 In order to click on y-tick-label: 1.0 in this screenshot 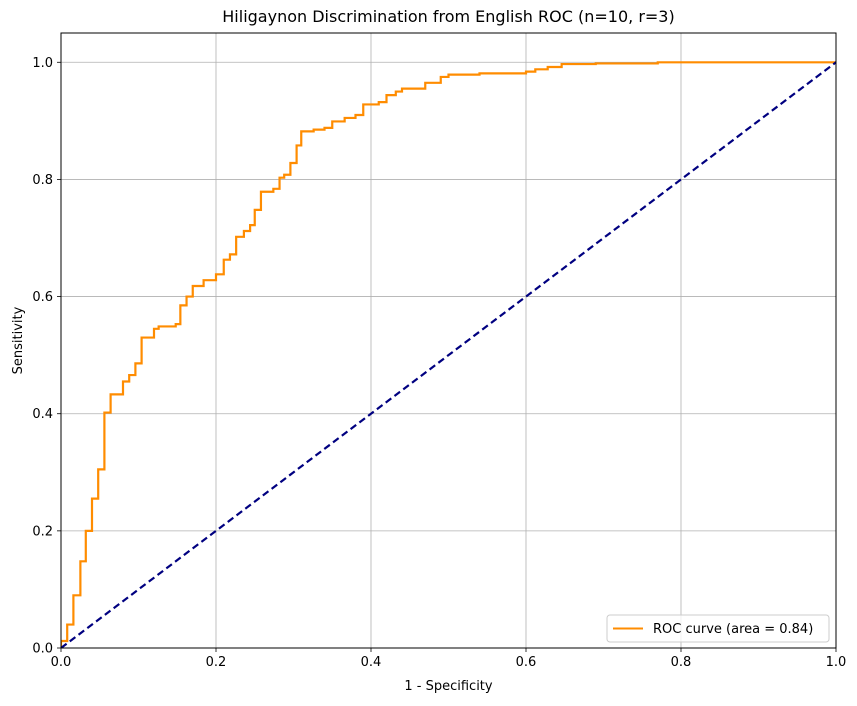, I will do `click(42, 63)`.